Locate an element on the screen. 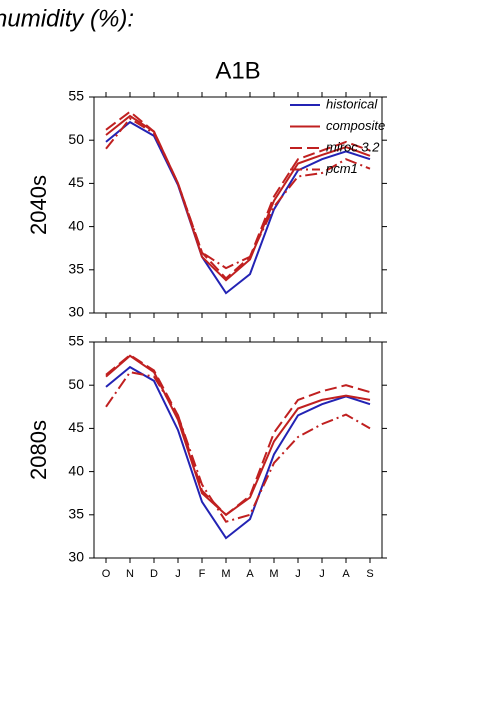 This screenshot has height=709, width=501. legend-label: miroc 3.2 is located at coordinates (353, 146).